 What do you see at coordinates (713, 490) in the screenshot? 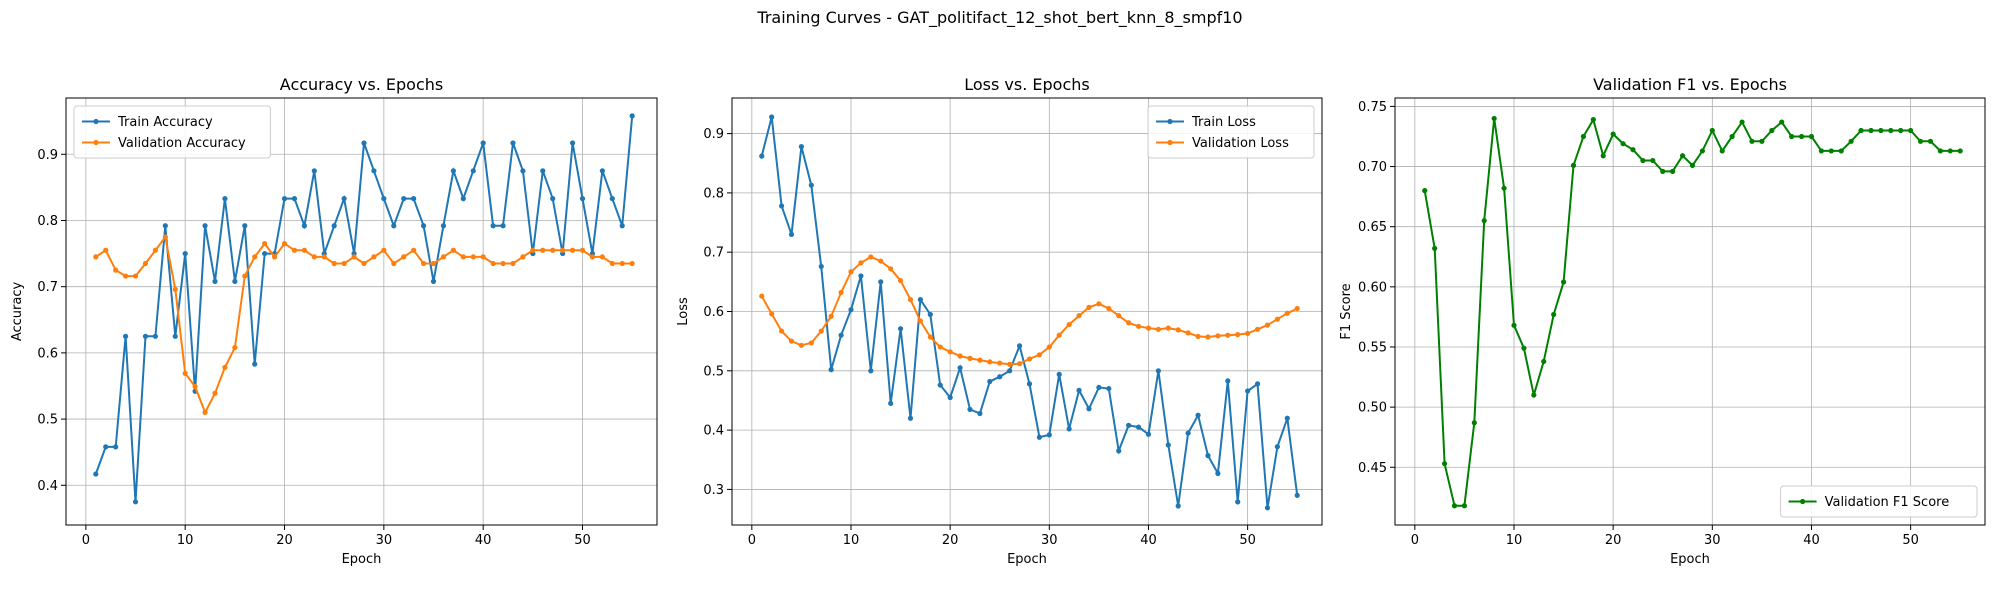
I see `y-tick-label: 0.3` at bounding box center [713, 490].